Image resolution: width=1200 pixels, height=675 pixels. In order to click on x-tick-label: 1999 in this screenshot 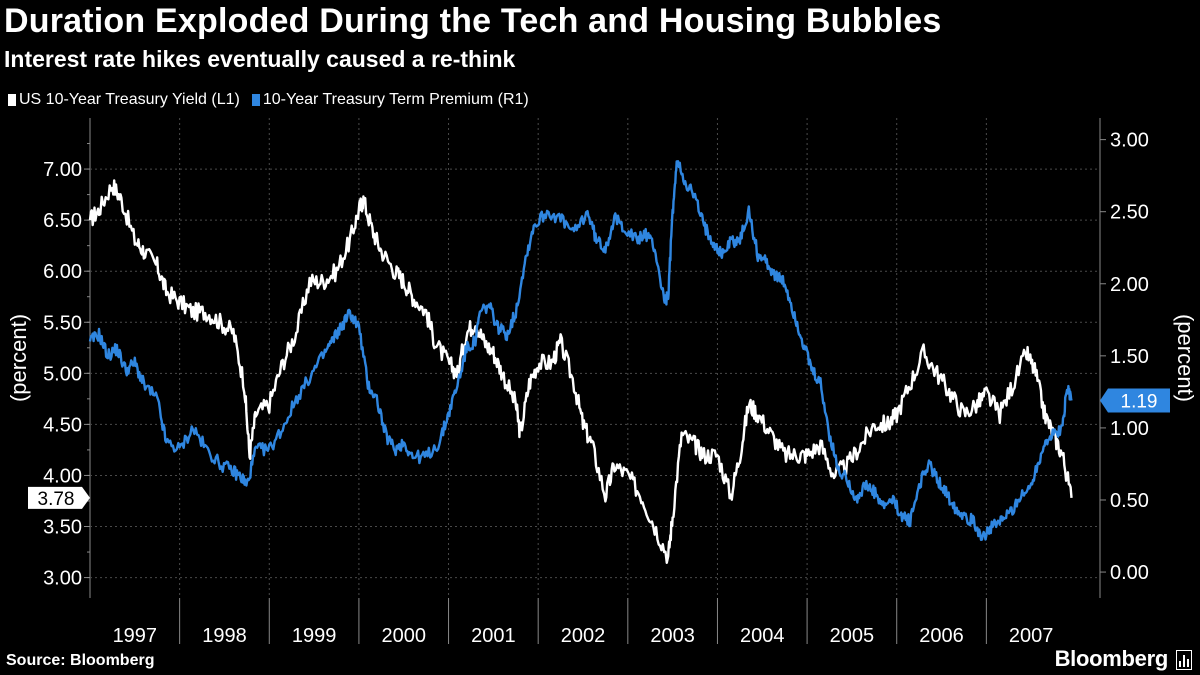, I will do `click(314, 636)`.